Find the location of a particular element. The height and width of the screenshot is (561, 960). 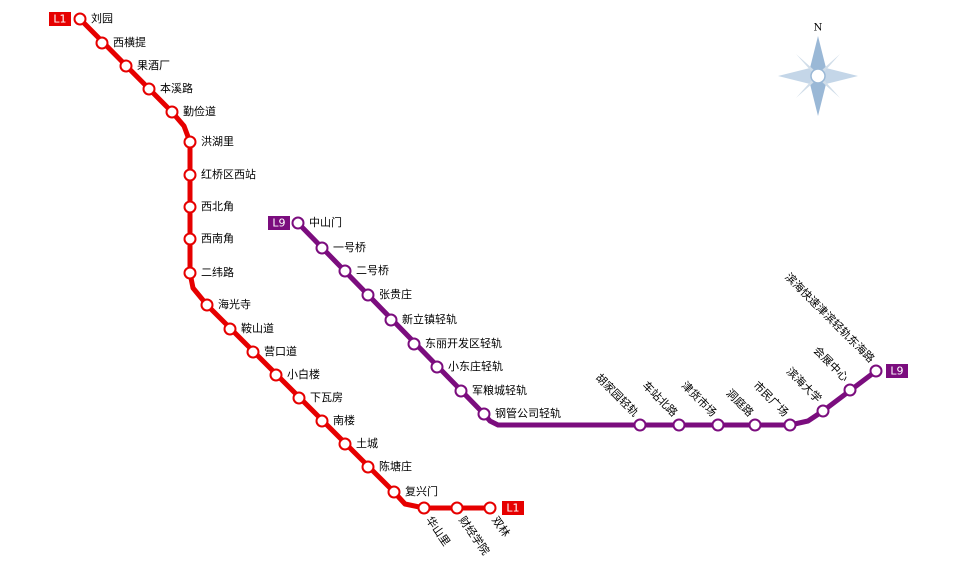

compass-east is located at coordinates (838, 76).